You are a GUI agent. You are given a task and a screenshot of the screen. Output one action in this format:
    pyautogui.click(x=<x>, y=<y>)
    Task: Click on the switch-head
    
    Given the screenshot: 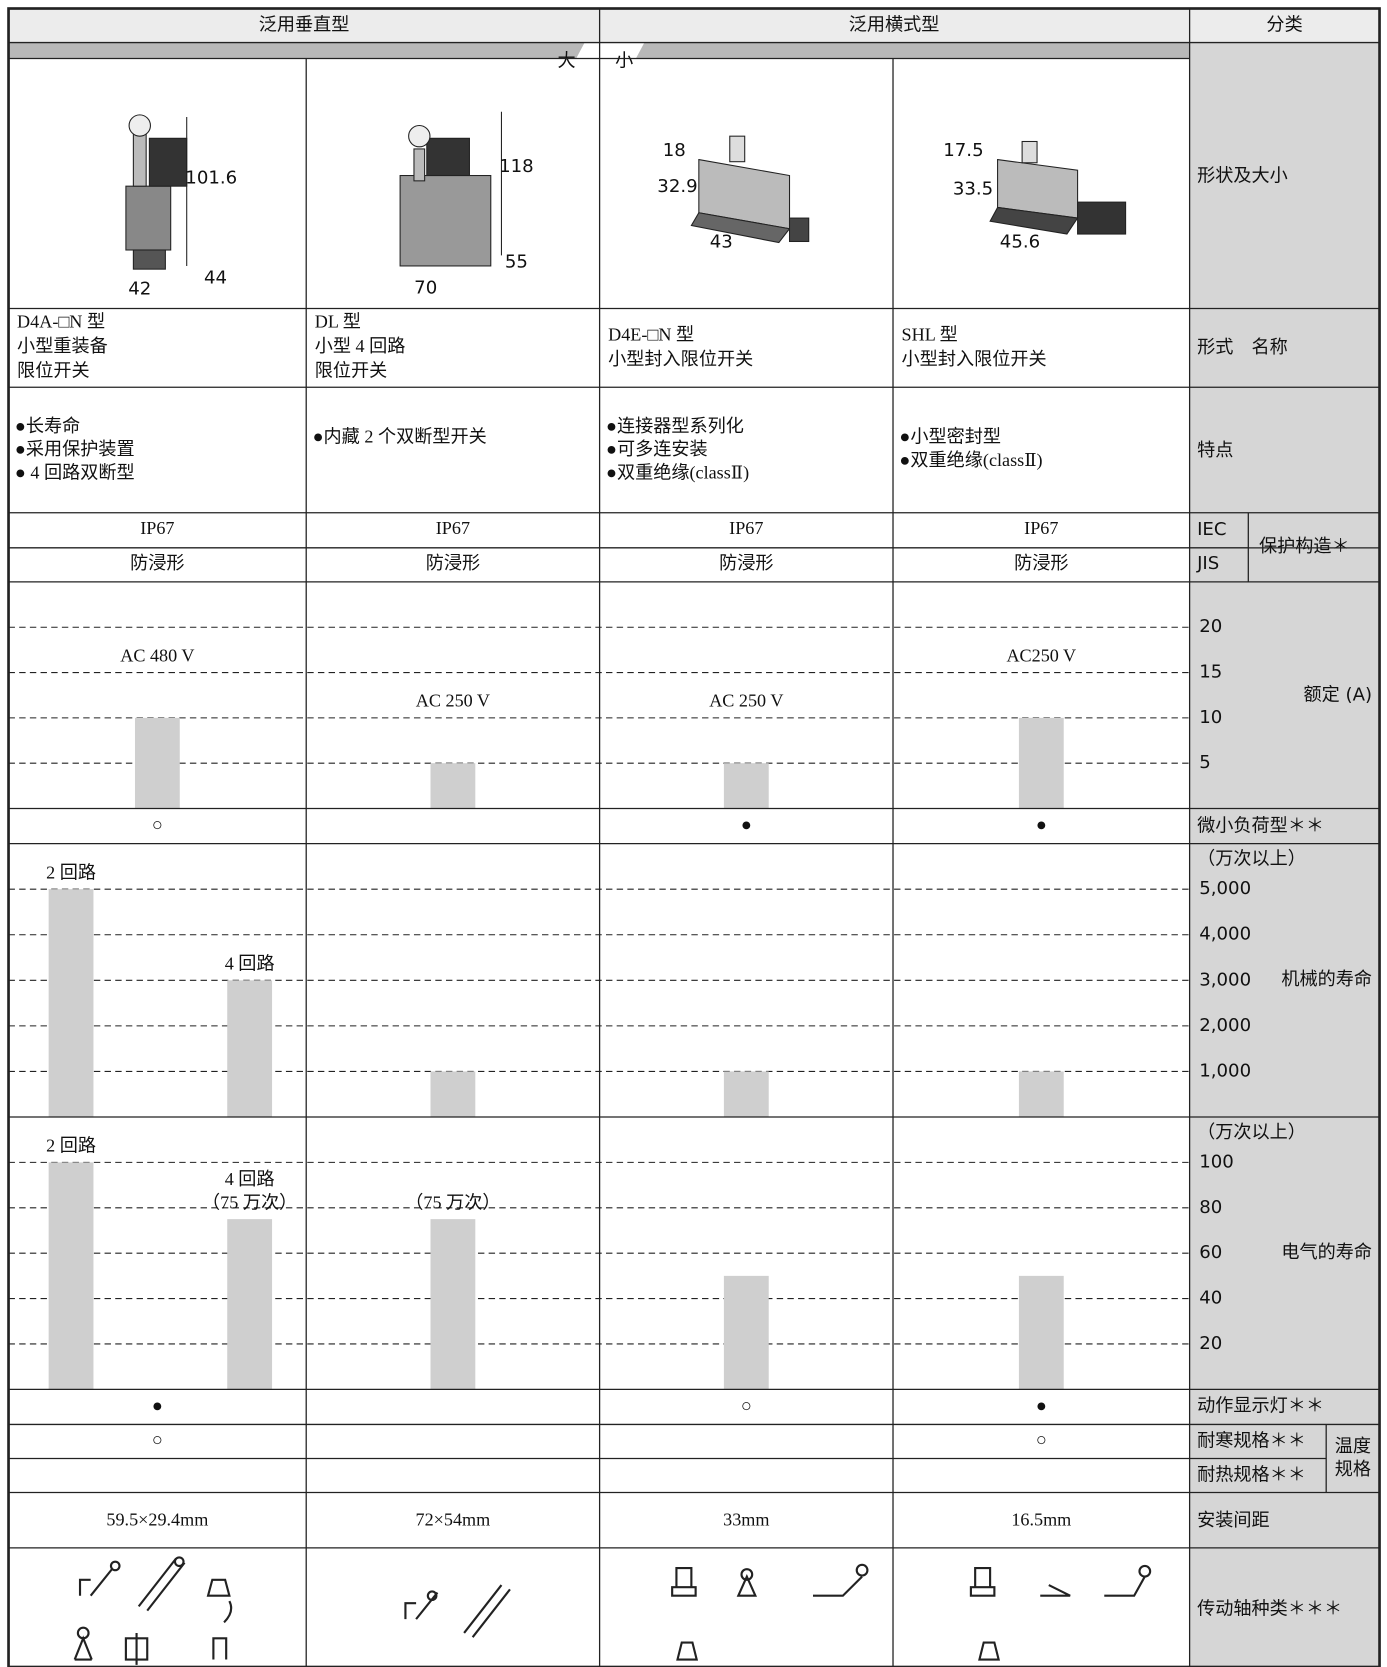 What is the action you would take?
    pyautogui.click(x=168, y=162)
    